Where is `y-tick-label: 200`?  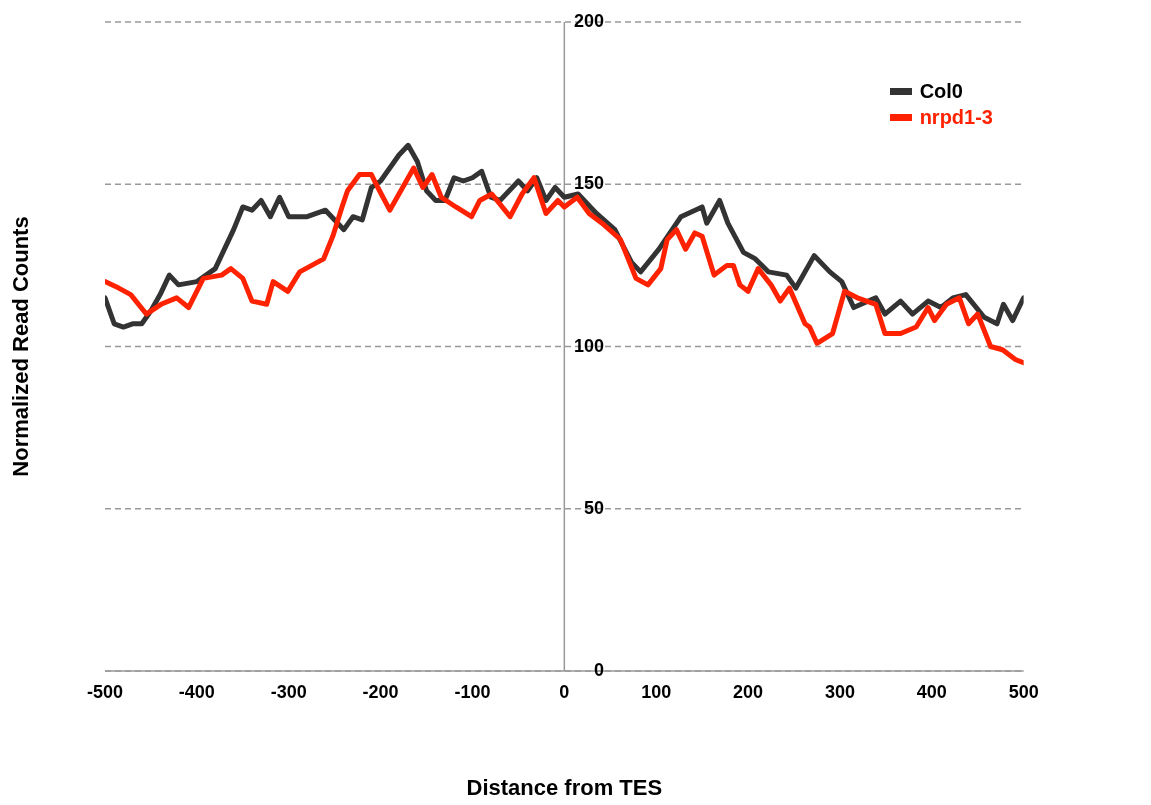
y-tick-label: 200 is located at coordinates (588, 21).